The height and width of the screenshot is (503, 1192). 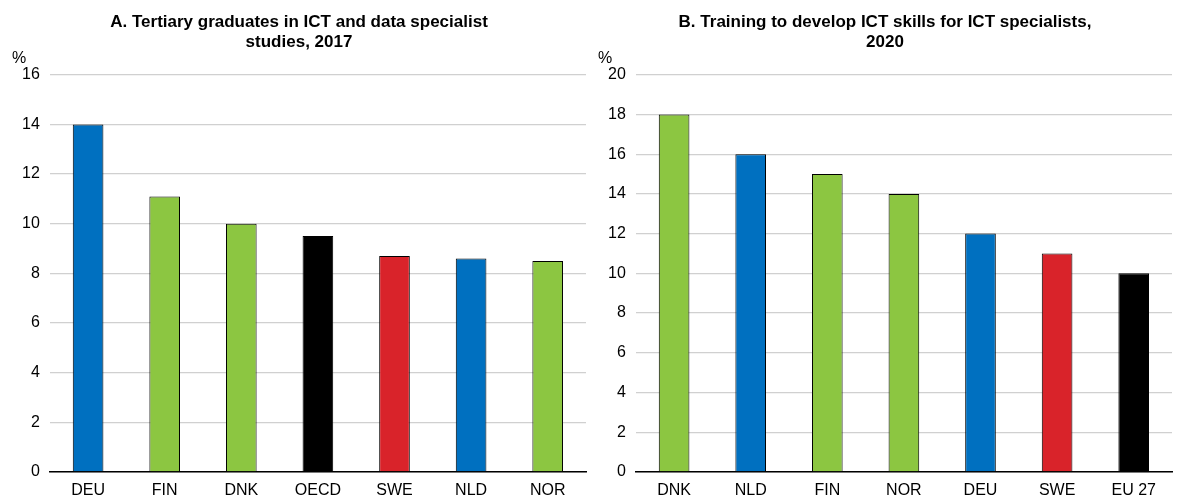 What do you see at coordinates (617, 113) in the screenshot?
I see `y-tick-label: 18` at bounding box center [617, 113].